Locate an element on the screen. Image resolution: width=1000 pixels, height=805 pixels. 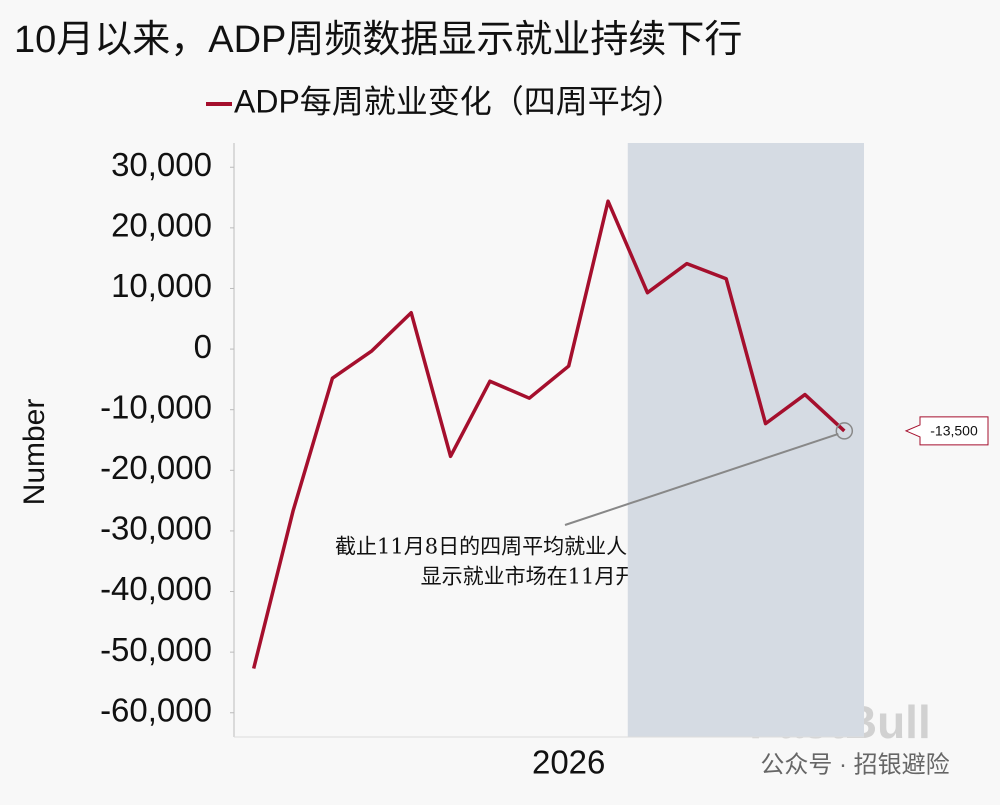
annotation-marker is located at coordinates (844, 431).